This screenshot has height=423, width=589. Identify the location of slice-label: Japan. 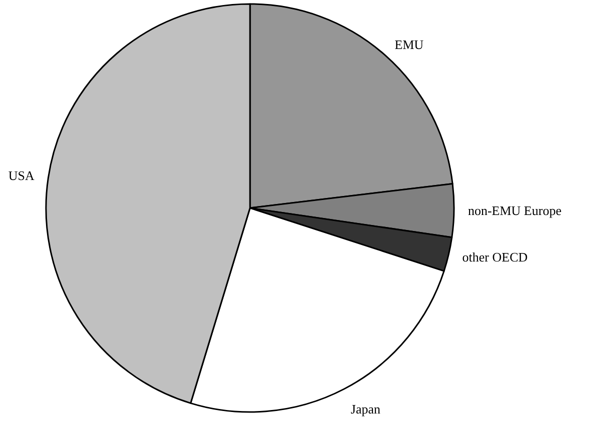
(365, 408).